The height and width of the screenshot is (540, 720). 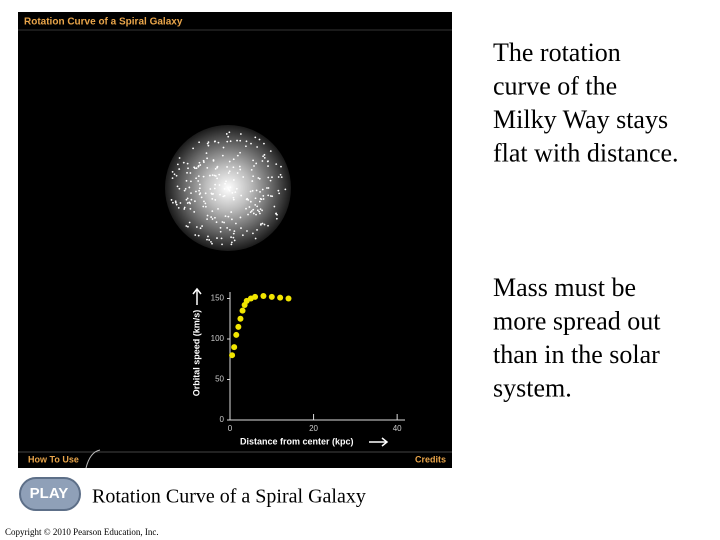 What do you see at coordinates (53, 459) in the screenshot?
I see `how-to-use: How To Use` at bounding box center [53, 459].